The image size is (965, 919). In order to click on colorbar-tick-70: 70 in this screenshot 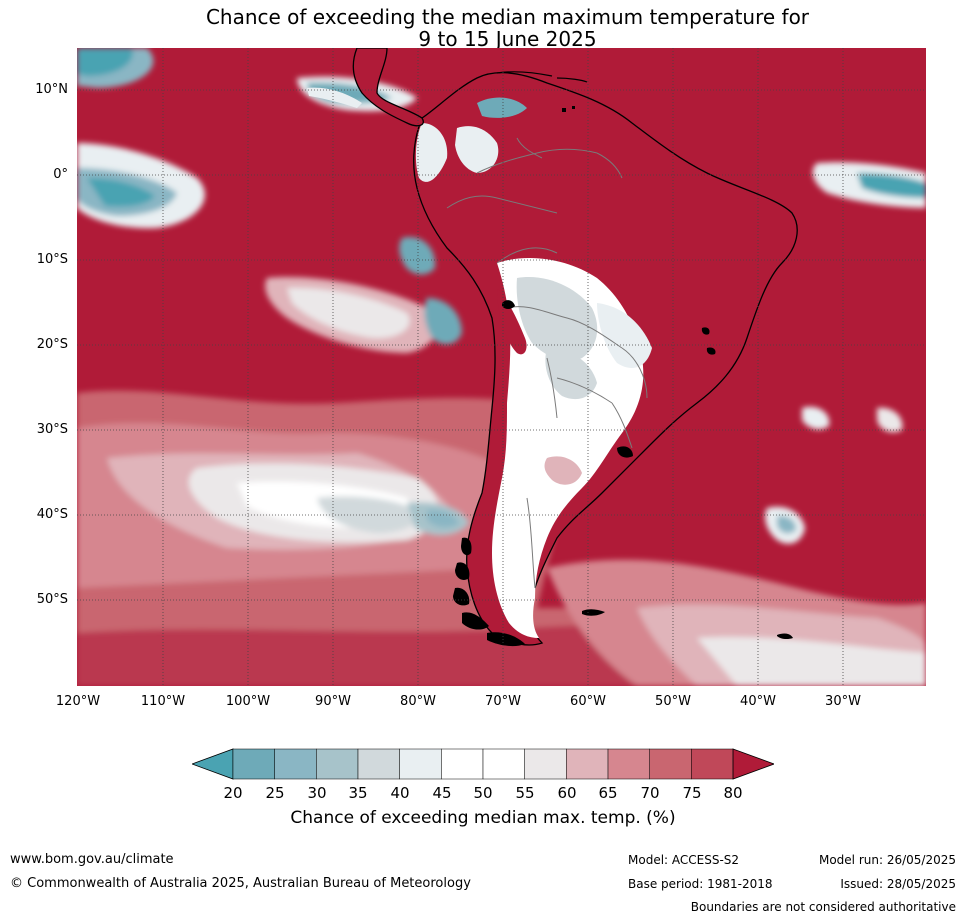, I will do `click(650, 793)`.